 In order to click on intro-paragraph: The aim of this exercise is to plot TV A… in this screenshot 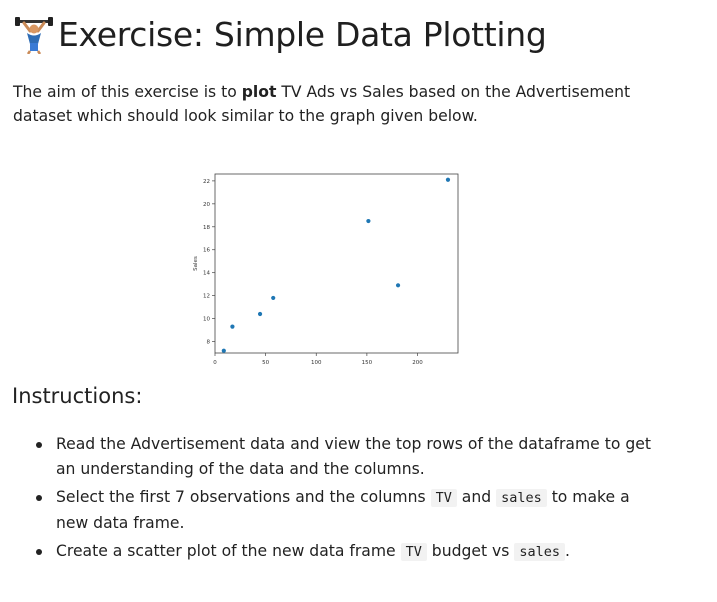, I will do `click(333, 104)`.